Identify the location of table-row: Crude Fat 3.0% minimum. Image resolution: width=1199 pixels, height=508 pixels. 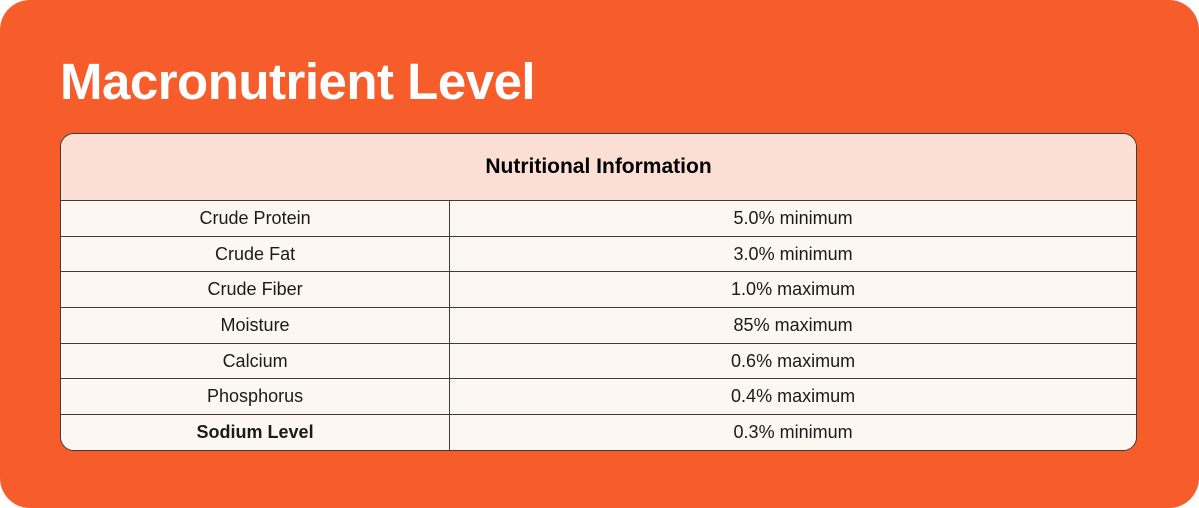
(598, 253).